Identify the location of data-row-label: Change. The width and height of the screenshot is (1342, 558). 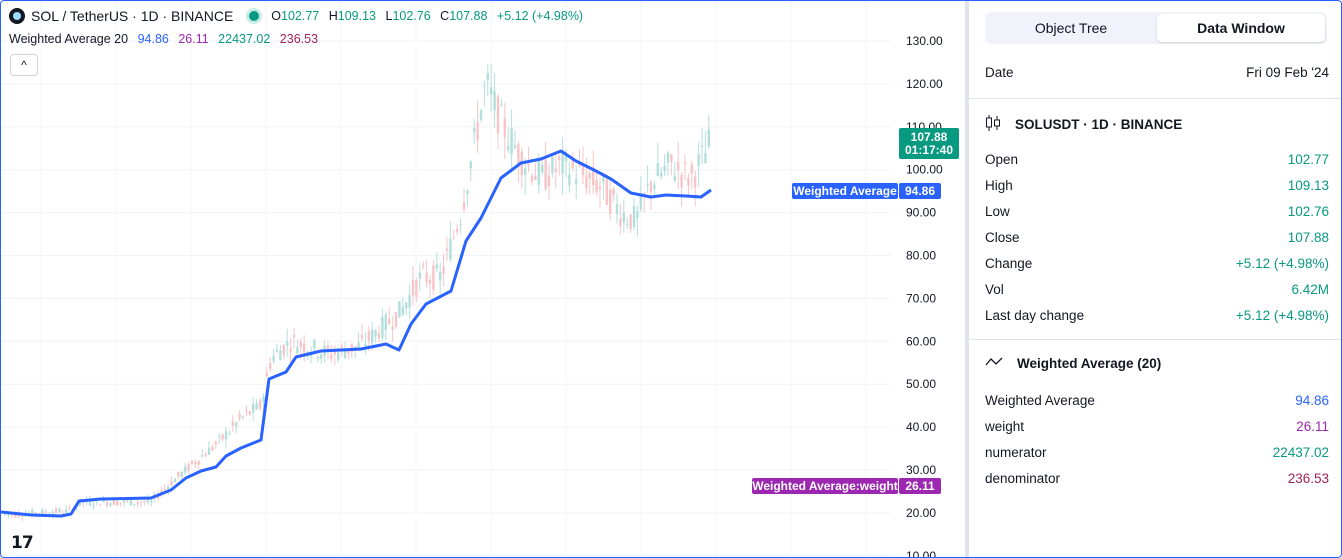
(1009, 263).